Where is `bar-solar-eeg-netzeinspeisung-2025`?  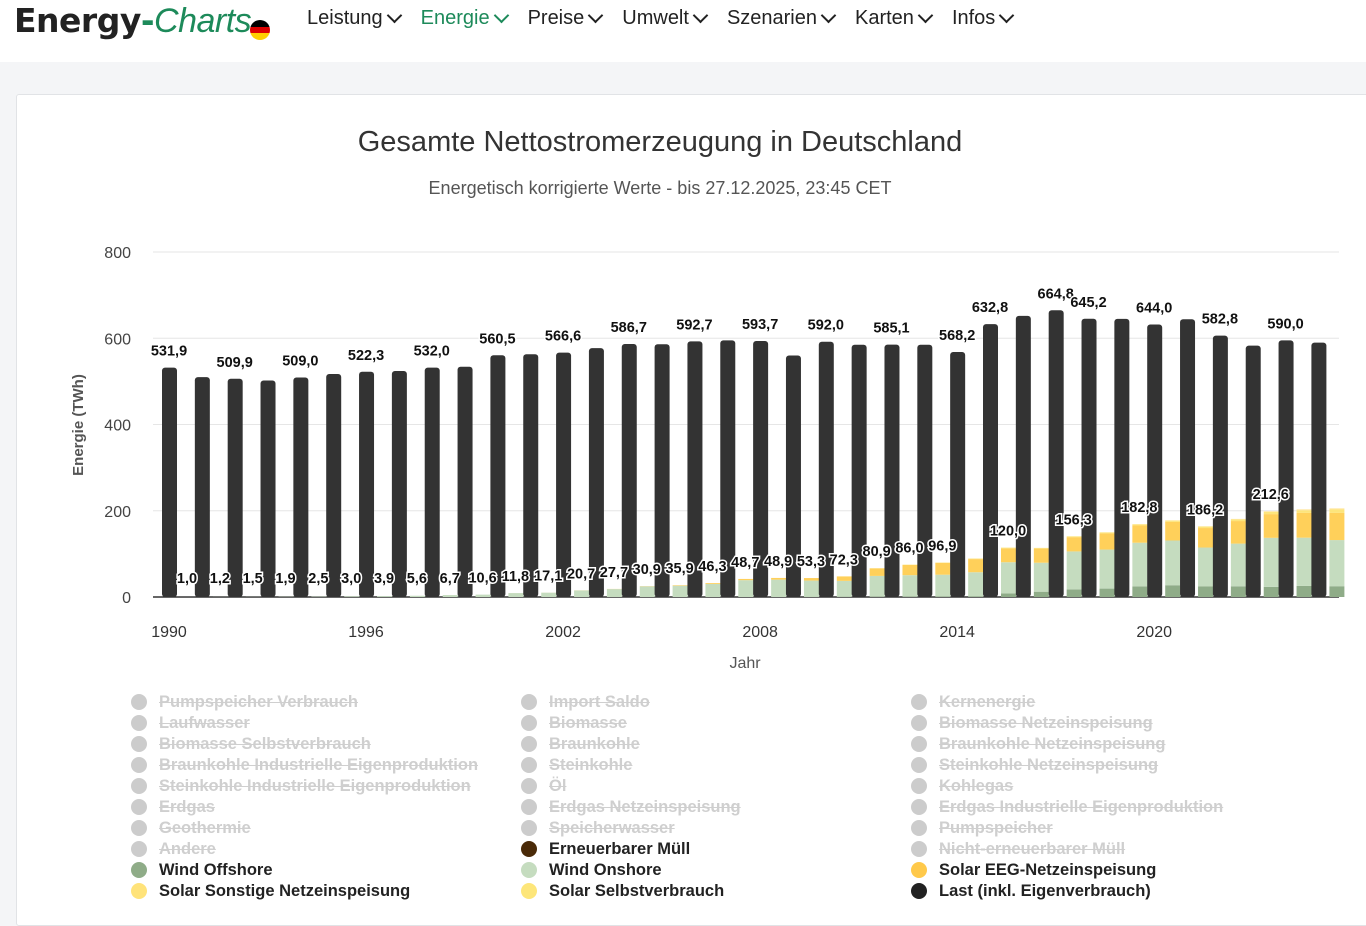
bar-solar-eeg-netzeinspeisung-2025 is located at coordinates (1336, 526).